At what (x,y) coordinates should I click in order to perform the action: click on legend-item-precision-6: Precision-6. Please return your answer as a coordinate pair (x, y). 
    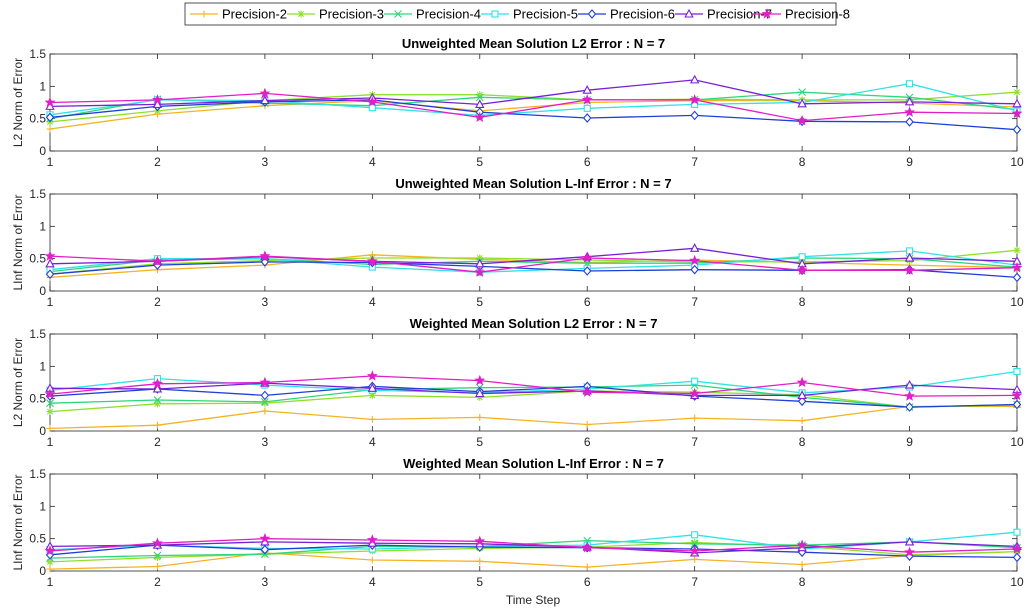
    Looking at the image, I should click on (626, 14).